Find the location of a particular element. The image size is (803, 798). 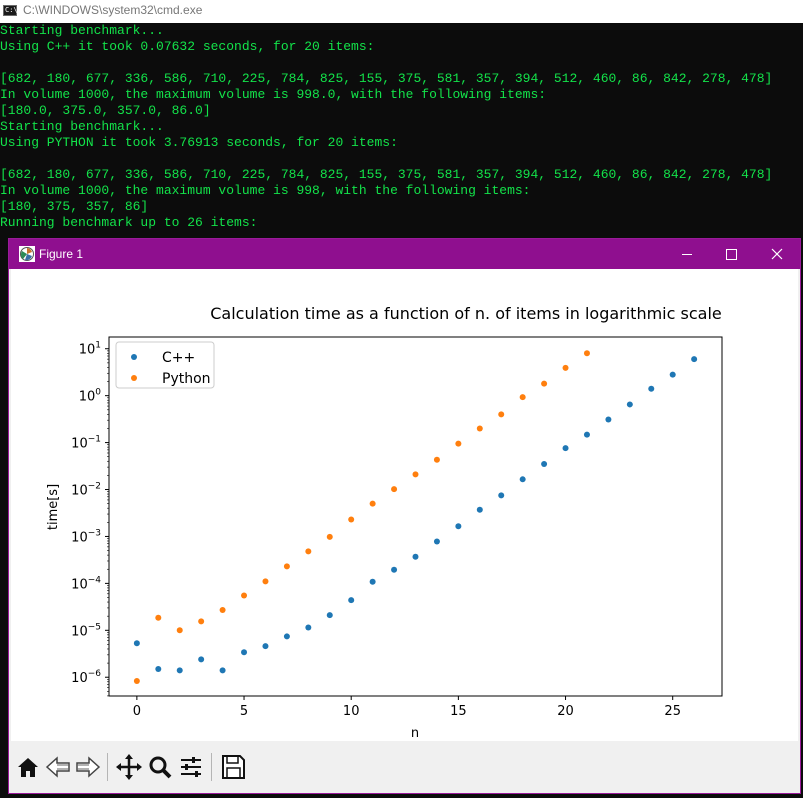

maximize-icon is located at coordinates (731, 254).